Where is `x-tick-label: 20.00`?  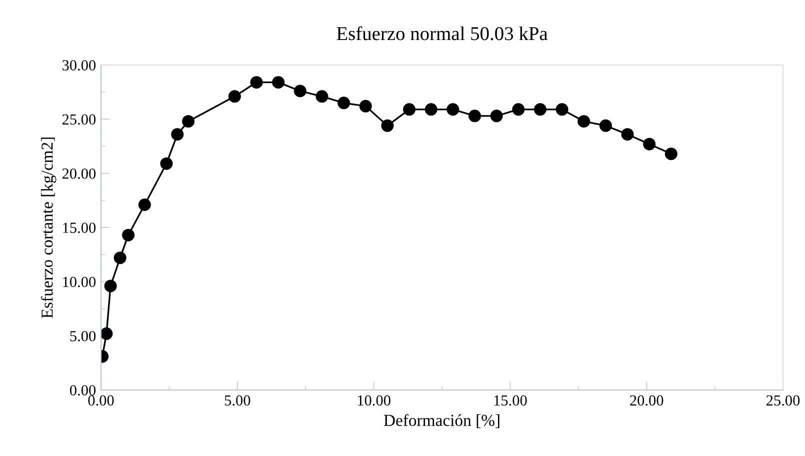 x-tick-label: 20.00 is located at coordinates (647, 400).